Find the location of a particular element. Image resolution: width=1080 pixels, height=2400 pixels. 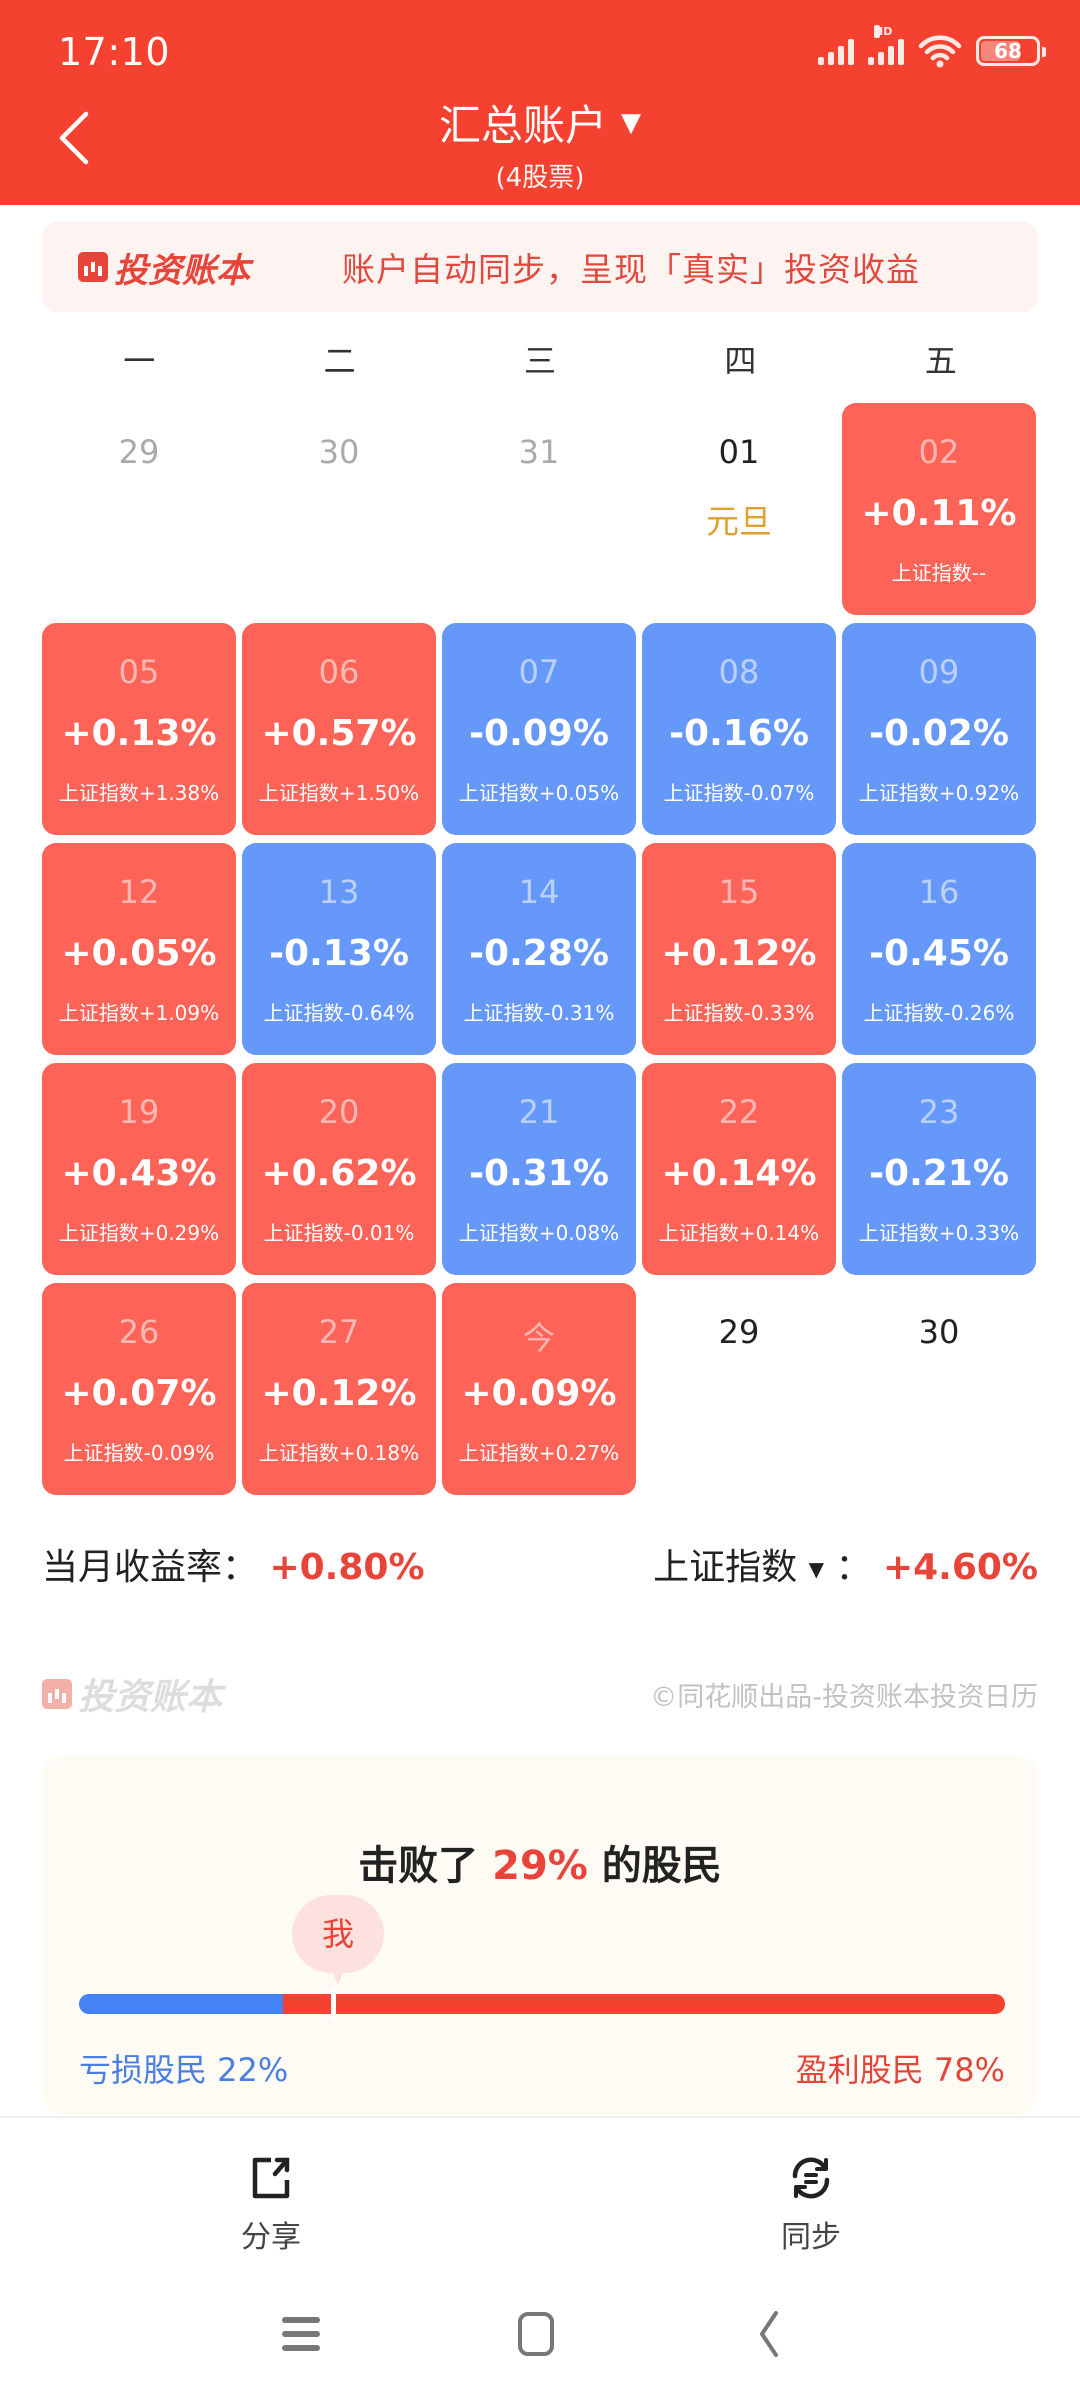

index-return-value: +4.60% is located at coordinates (960, 1567).